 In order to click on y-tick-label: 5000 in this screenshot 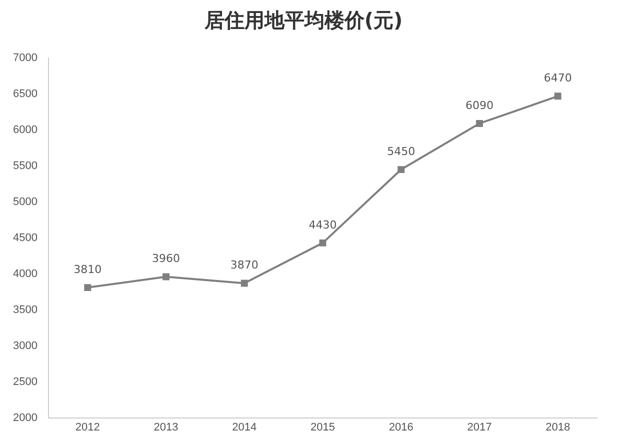, I will do `click(25, 202)`.